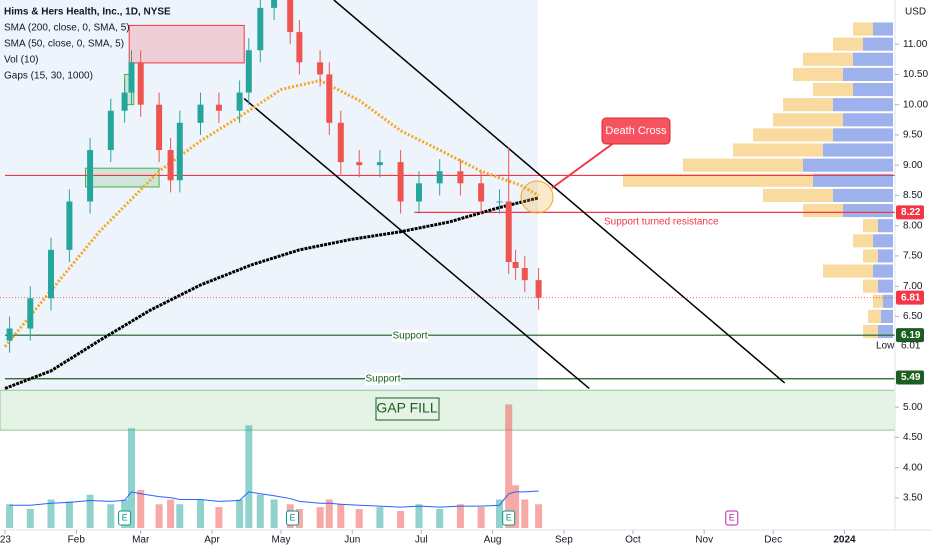 This screenshot has width=932, height=550. What do you see at coordinates (885, 346) in the screenshot?
I see `low-label: Low` at bounding box center [885, 346].